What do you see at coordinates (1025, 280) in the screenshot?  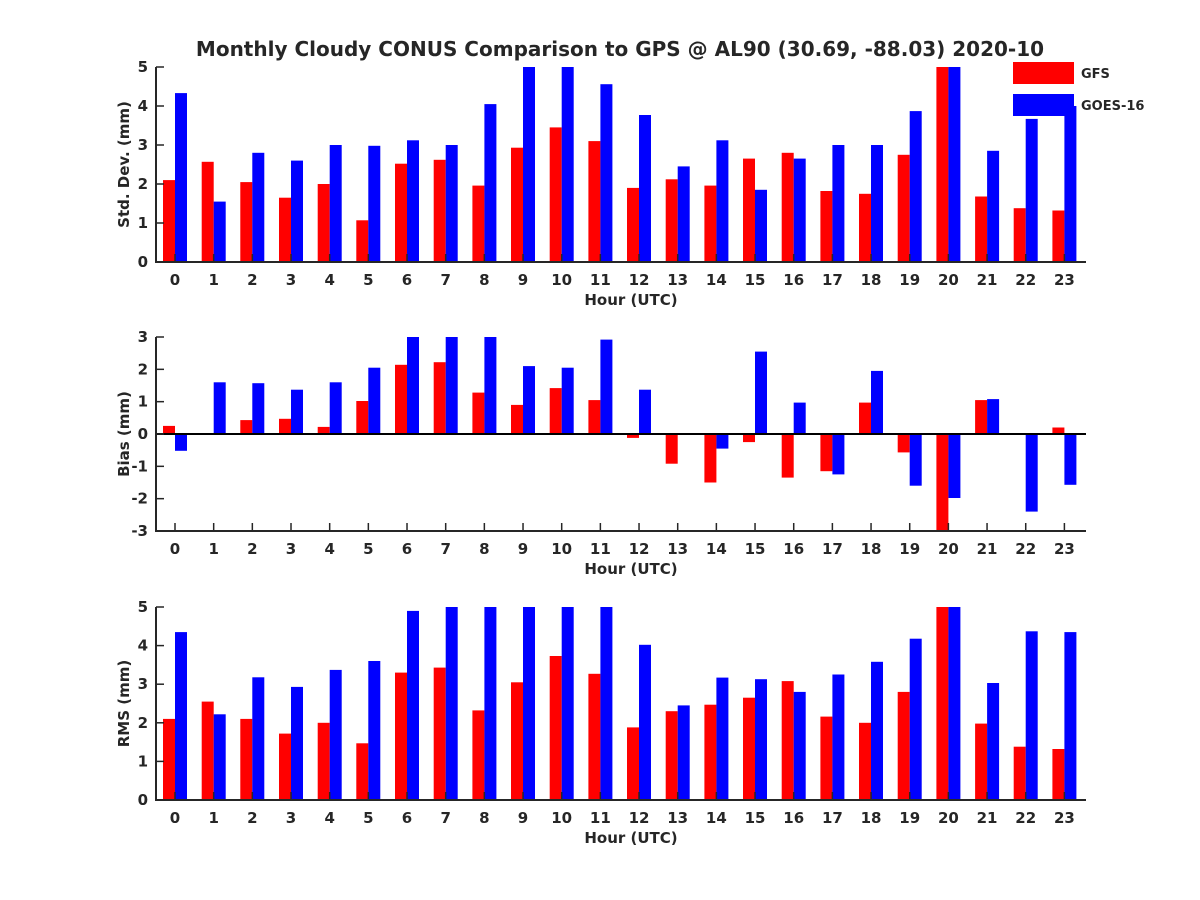 I see `x-tick-label: 22` at bounding box center [1025, 280].